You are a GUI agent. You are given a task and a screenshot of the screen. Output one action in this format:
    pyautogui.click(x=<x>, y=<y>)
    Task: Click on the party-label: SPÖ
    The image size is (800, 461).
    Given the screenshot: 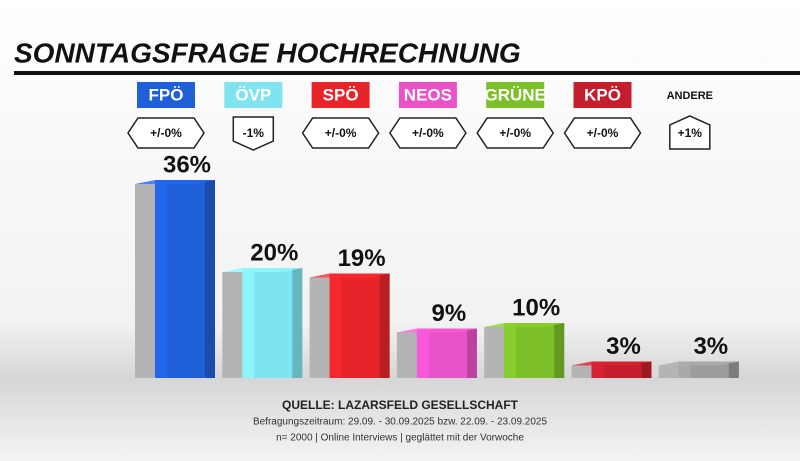 What is the action you would take?
    pyautogui.click(x=341, y=94)
    